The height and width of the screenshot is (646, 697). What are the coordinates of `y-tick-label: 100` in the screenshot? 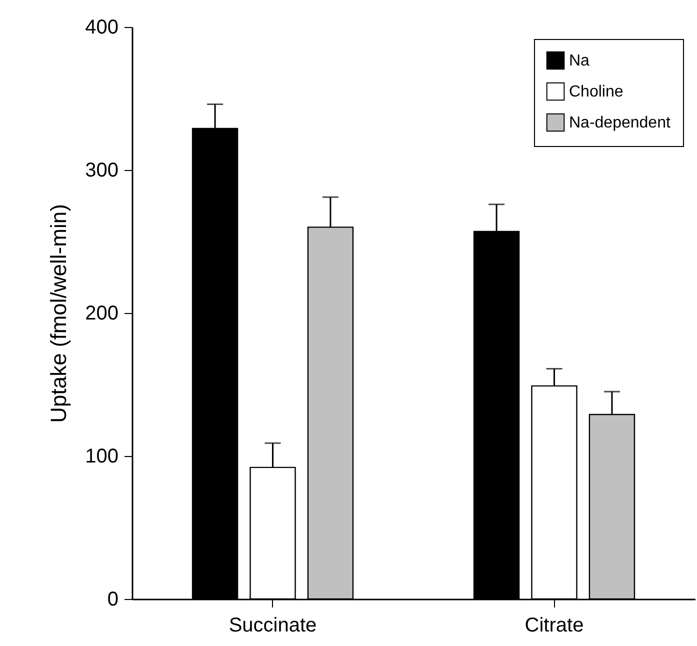 It's located at (101, 457).